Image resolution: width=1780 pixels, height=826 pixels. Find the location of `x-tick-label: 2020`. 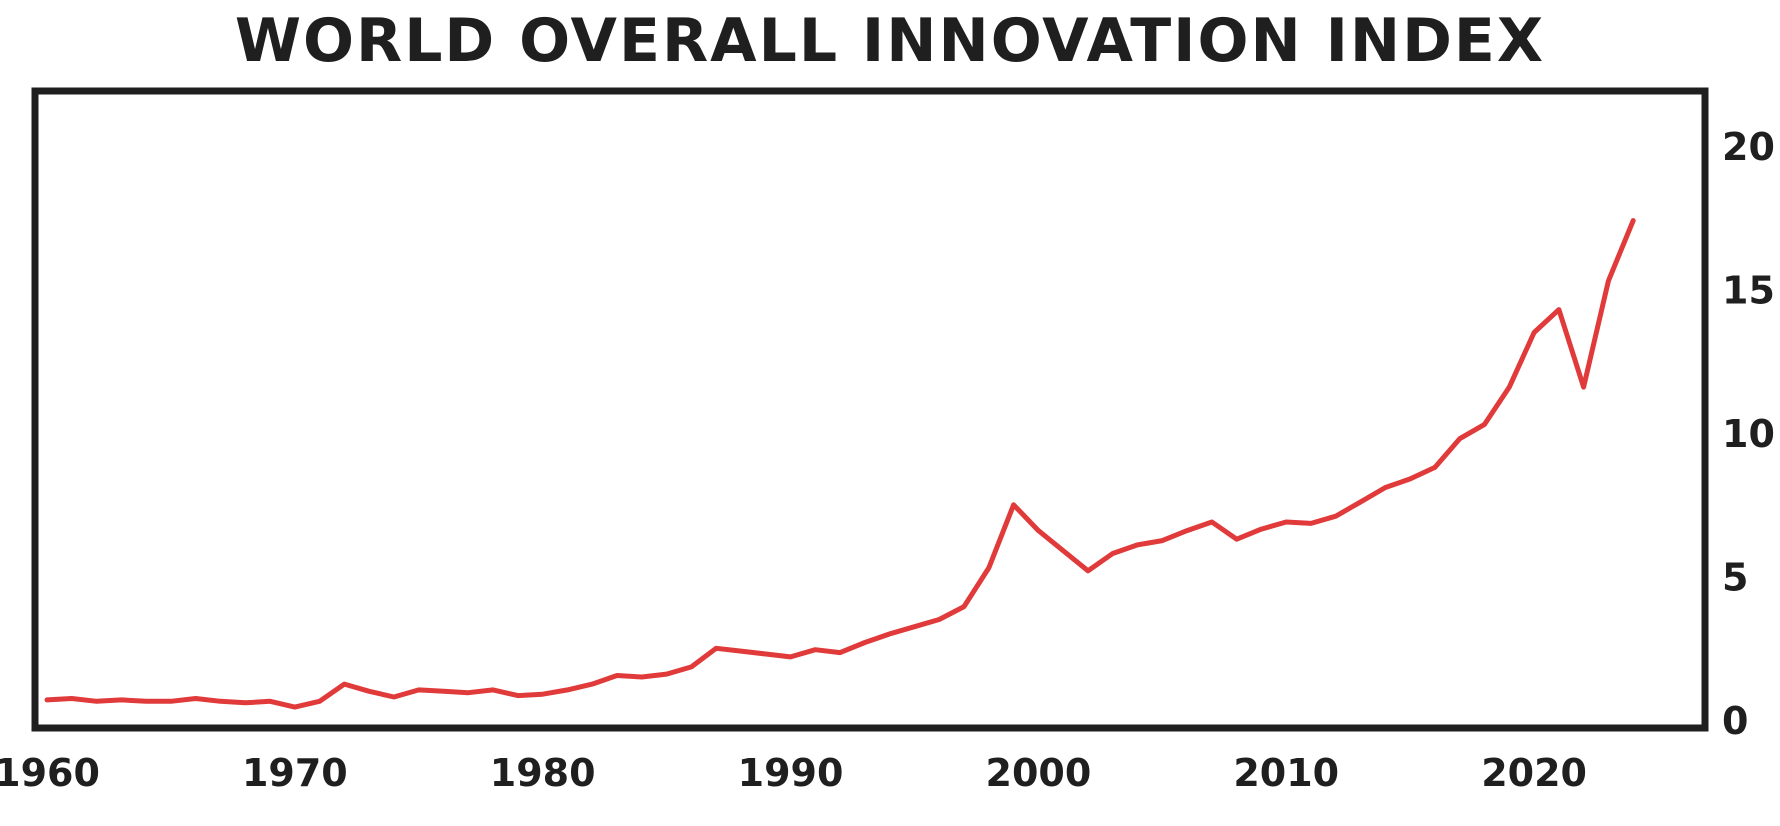

x-tick-label: 2020 is located at coordinates (1534, 773).